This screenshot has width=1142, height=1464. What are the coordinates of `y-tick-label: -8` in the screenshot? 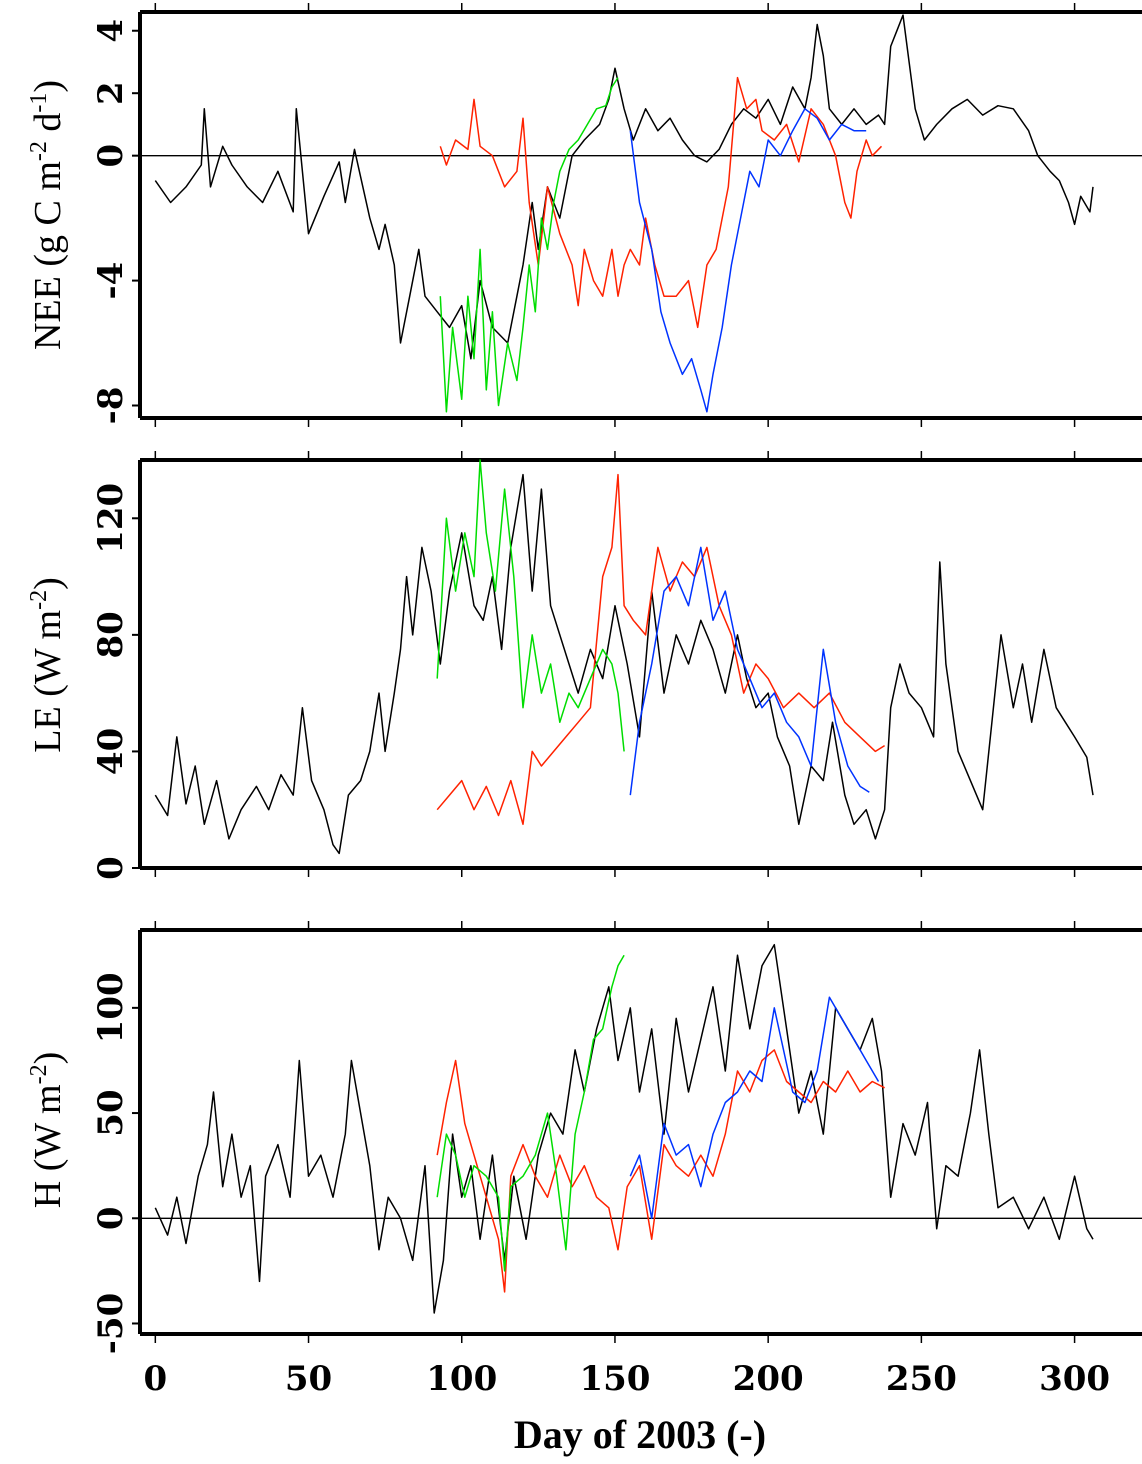 It's located at (111, 406).